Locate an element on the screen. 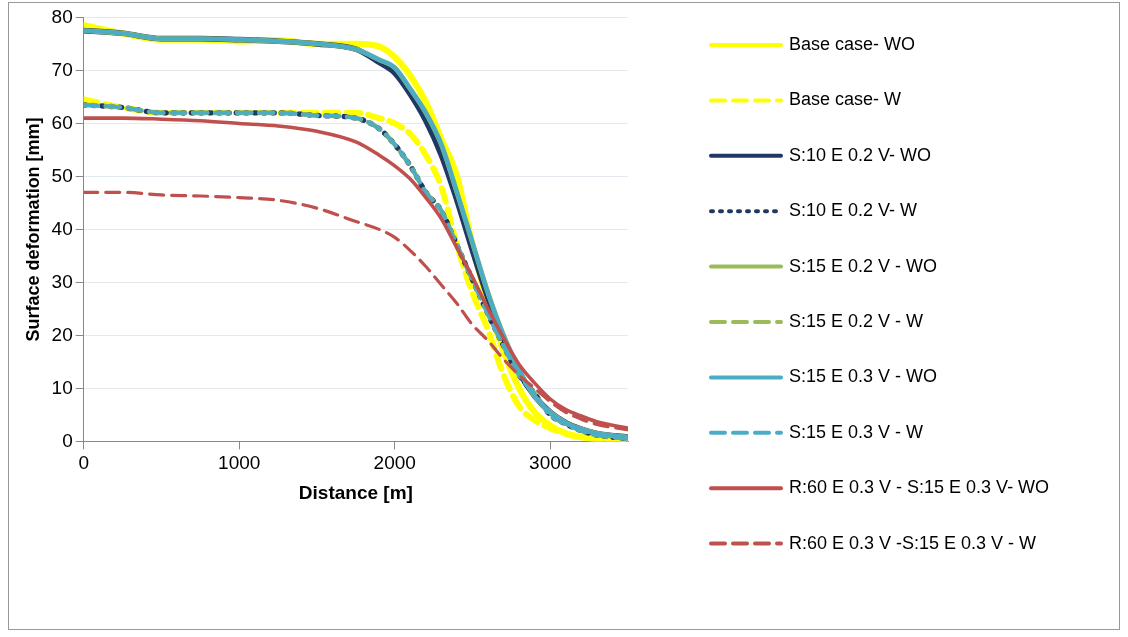  x-tick-label: 0 is located at coordinates (84, 463).